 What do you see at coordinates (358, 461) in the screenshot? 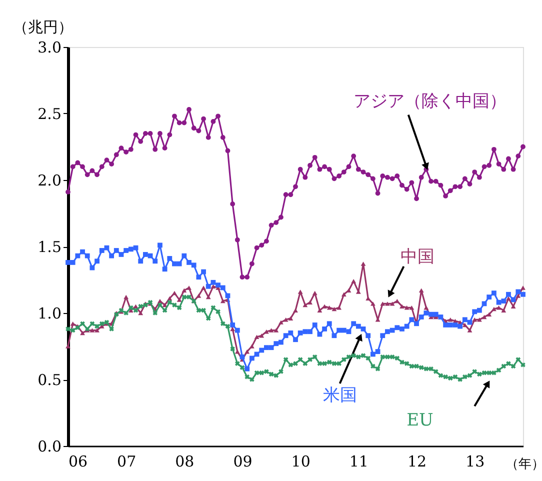
I see `x-tick-label: 11` at bounding box center [358, 461].